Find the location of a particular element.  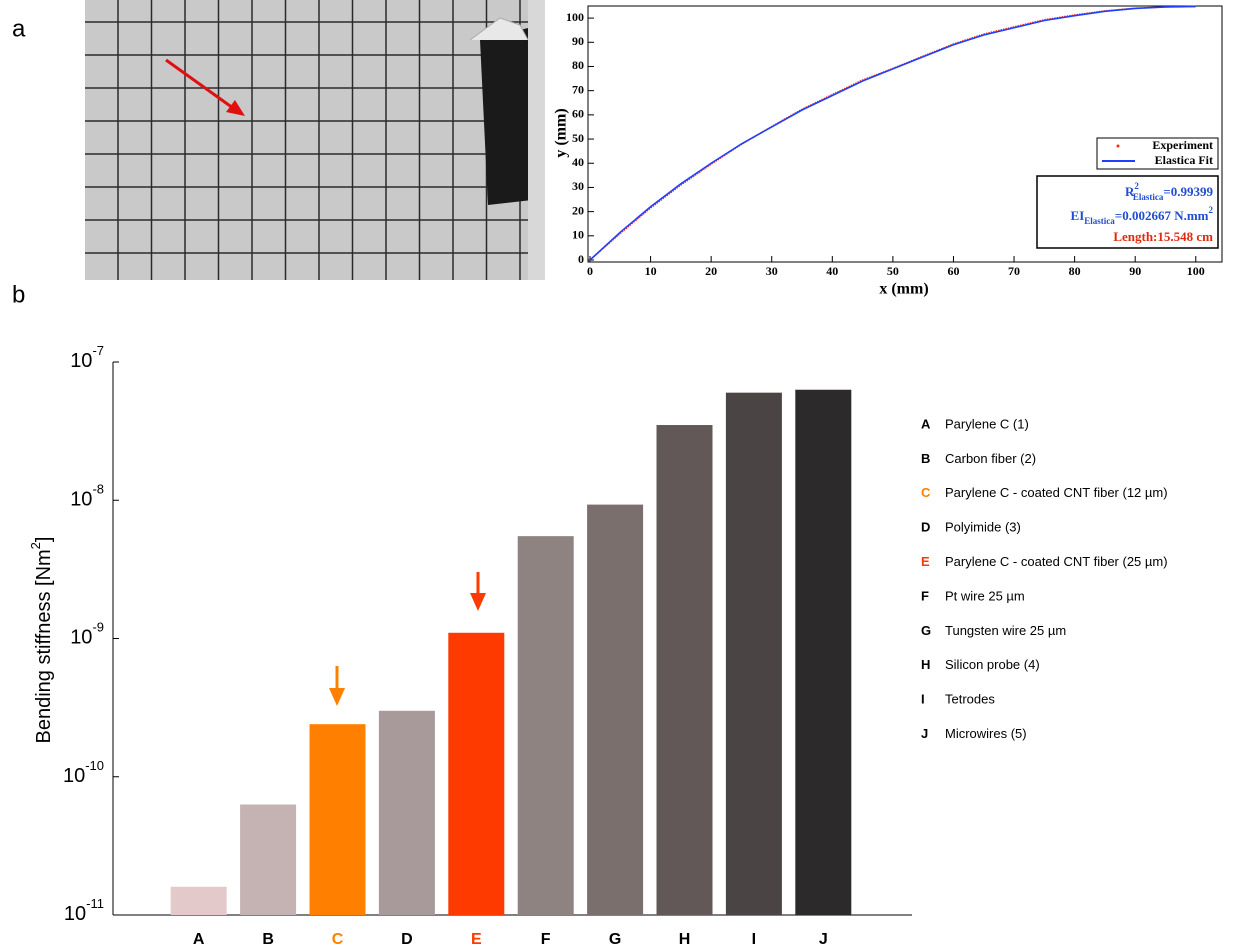

y-tick-label: 10⁻⁷ is located at coordinates (87, 357).